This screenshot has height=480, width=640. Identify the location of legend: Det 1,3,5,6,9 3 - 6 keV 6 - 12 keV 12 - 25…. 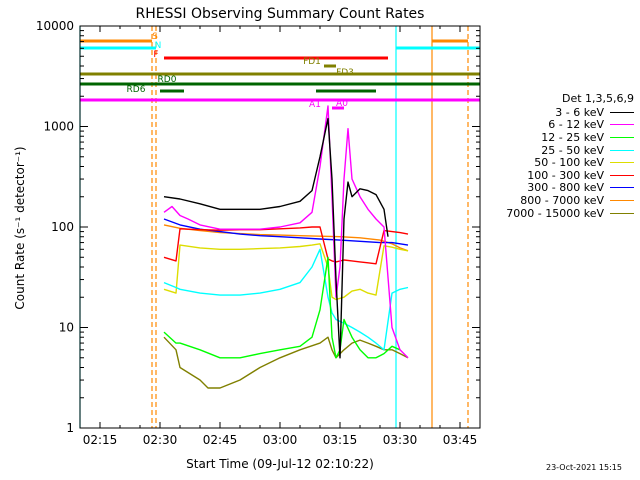
(559, 156).